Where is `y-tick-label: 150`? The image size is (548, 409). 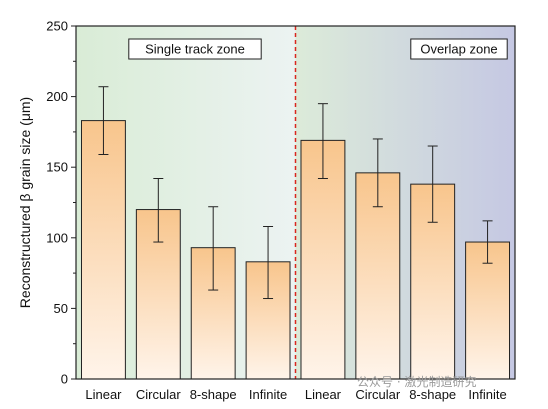 y-tick-label: 150 is located at coordinates (57, 167).